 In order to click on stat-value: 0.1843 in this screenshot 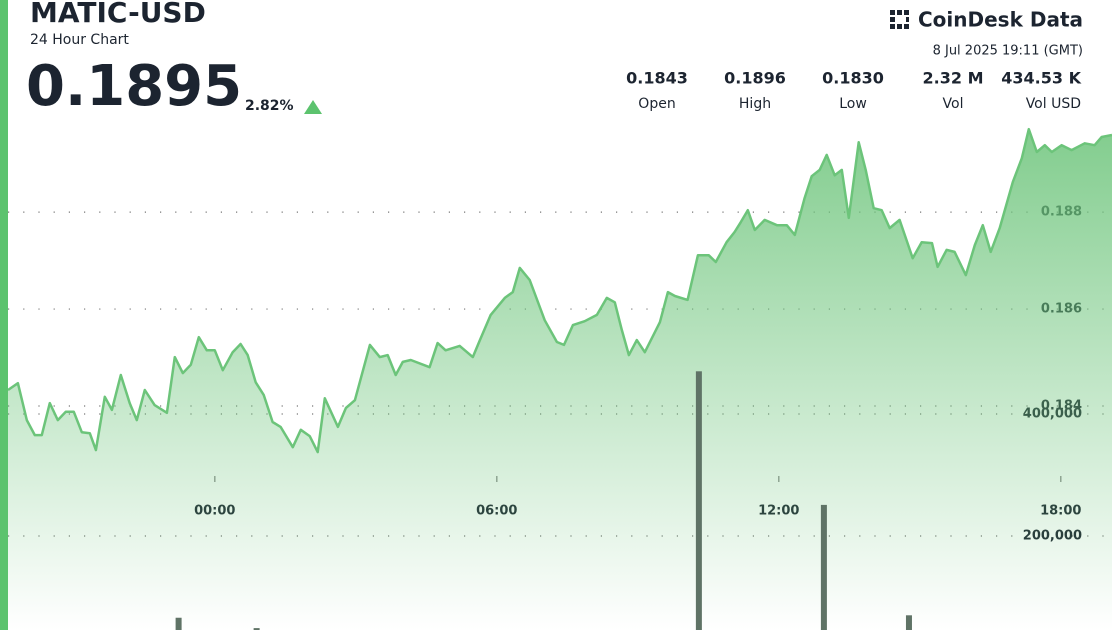, I will do `click(657, 78)`.